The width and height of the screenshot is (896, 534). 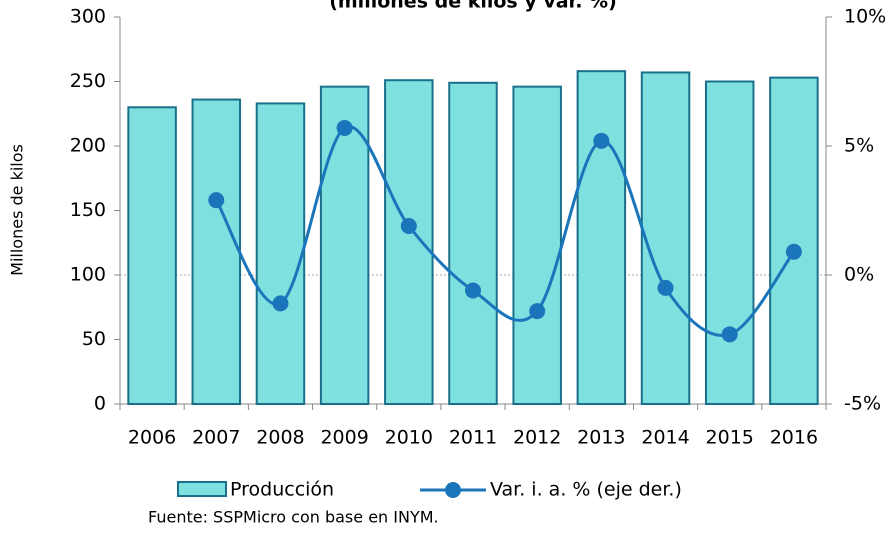 What do you see at coordinates (453, 490) in the screenshot?
I see `legend-marker` at bounding box center [453, 490].